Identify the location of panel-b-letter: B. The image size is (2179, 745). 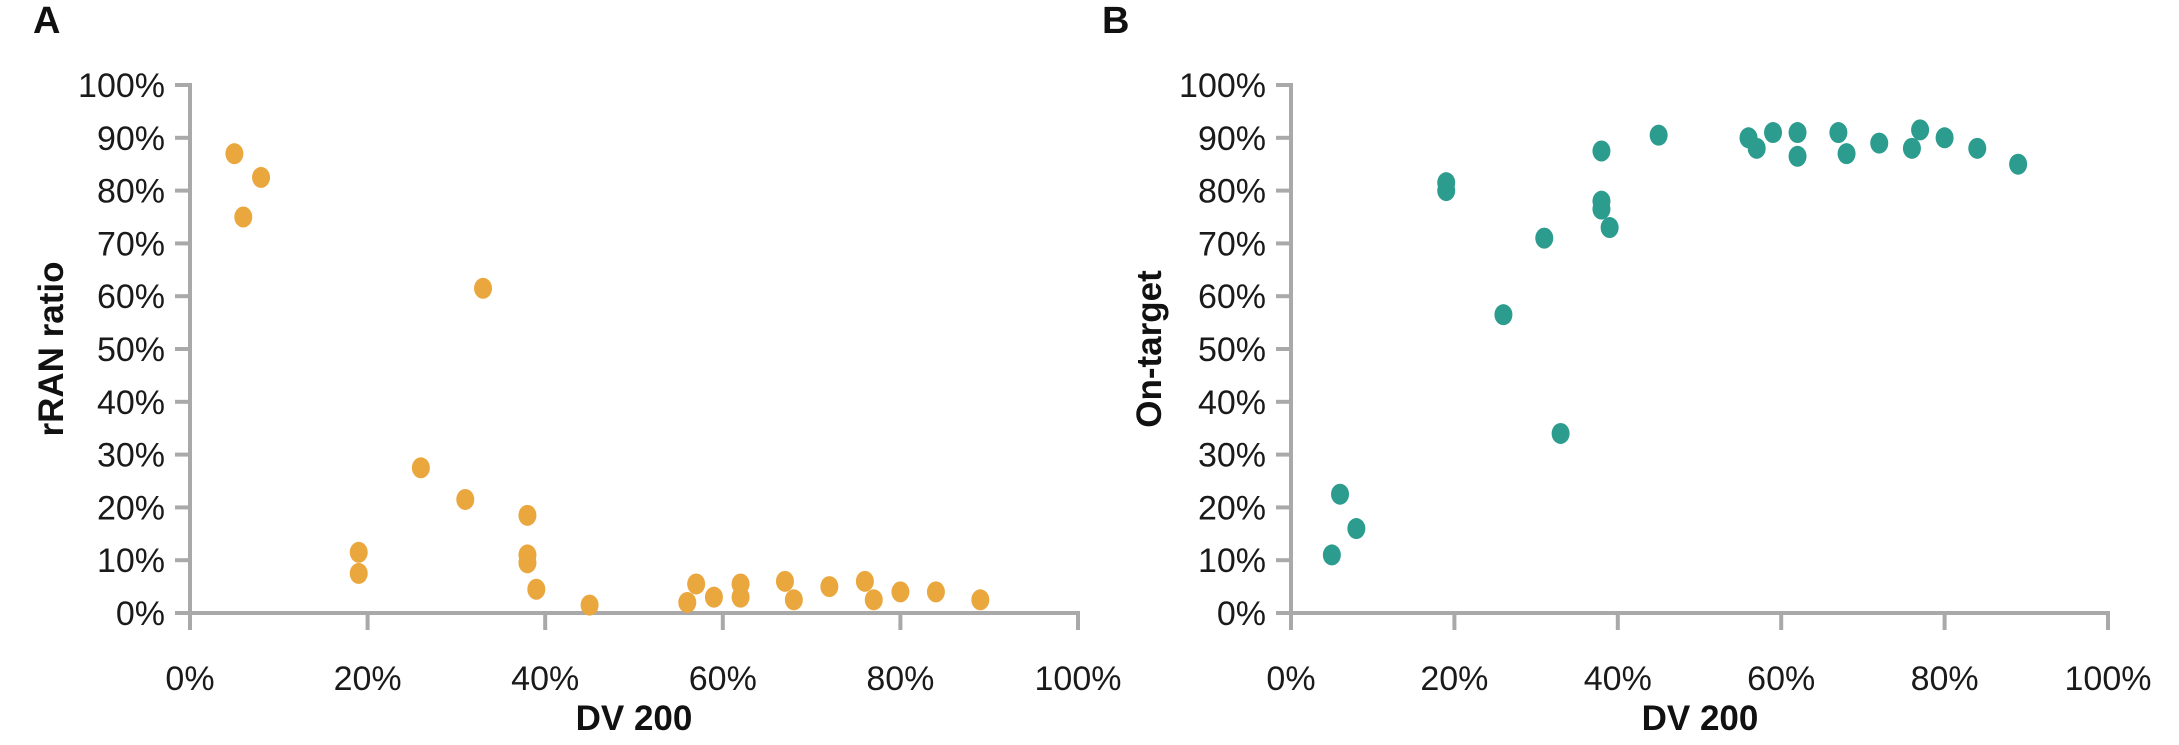
(1115, 21).